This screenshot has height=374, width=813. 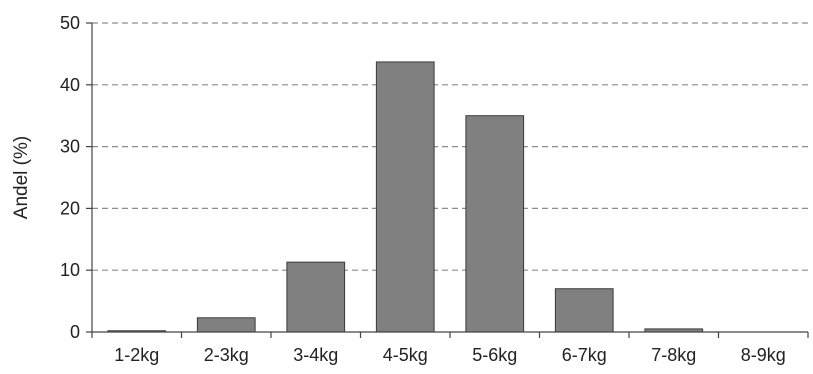 I want to click on bar-2-3kg, so click(x=226, y=325).